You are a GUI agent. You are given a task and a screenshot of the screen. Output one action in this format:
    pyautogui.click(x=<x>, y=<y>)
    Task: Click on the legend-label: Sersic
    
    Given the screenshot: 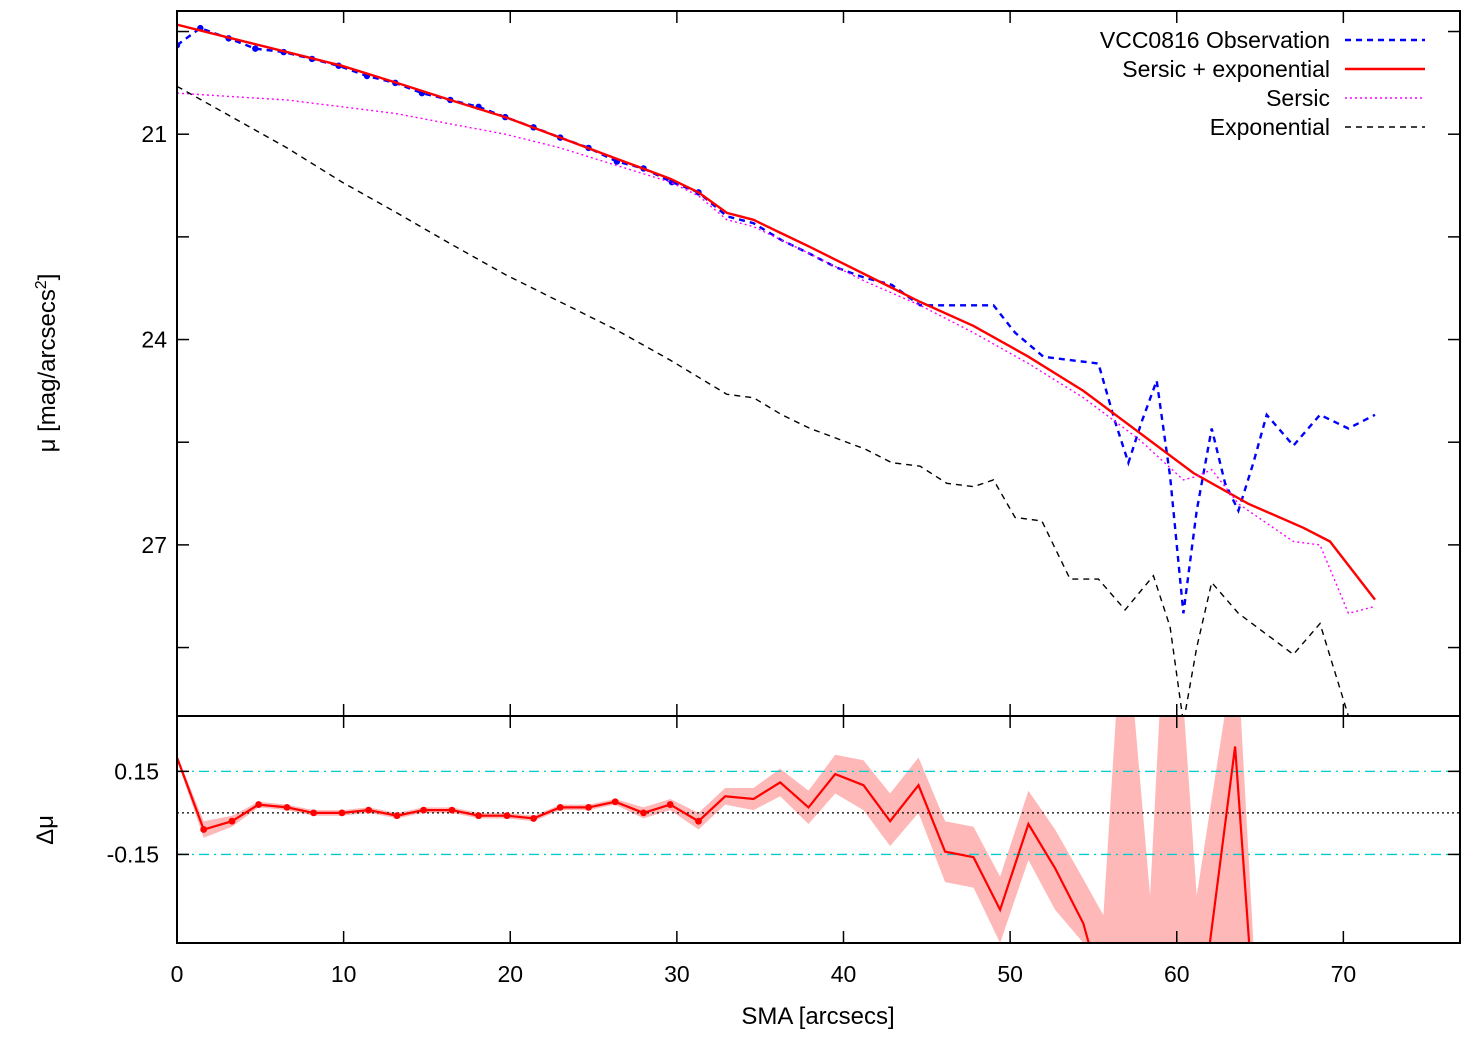 What is the action you would take?
    pyautogui.click(x=1298, y=98)
    